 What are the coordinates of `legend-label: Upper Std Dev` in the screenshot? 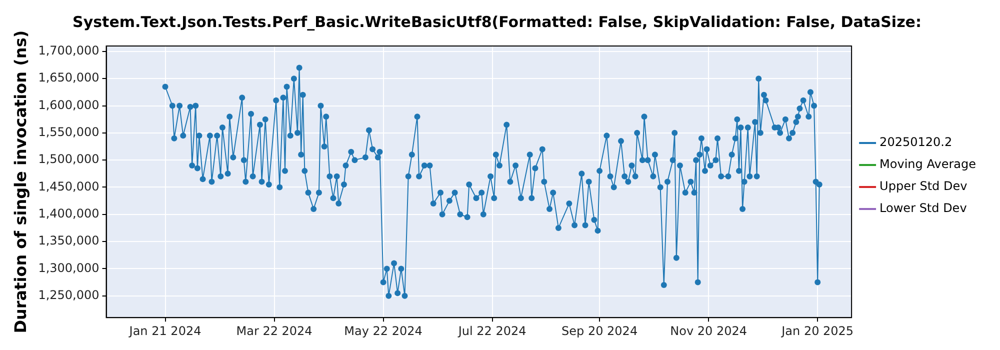 It's located at (924, 186).